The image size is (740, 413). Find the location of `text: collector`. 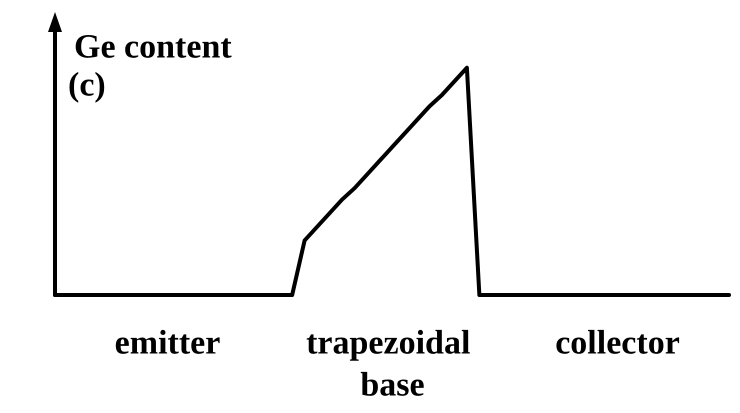

text: collector is located at coordinates (617, 343).